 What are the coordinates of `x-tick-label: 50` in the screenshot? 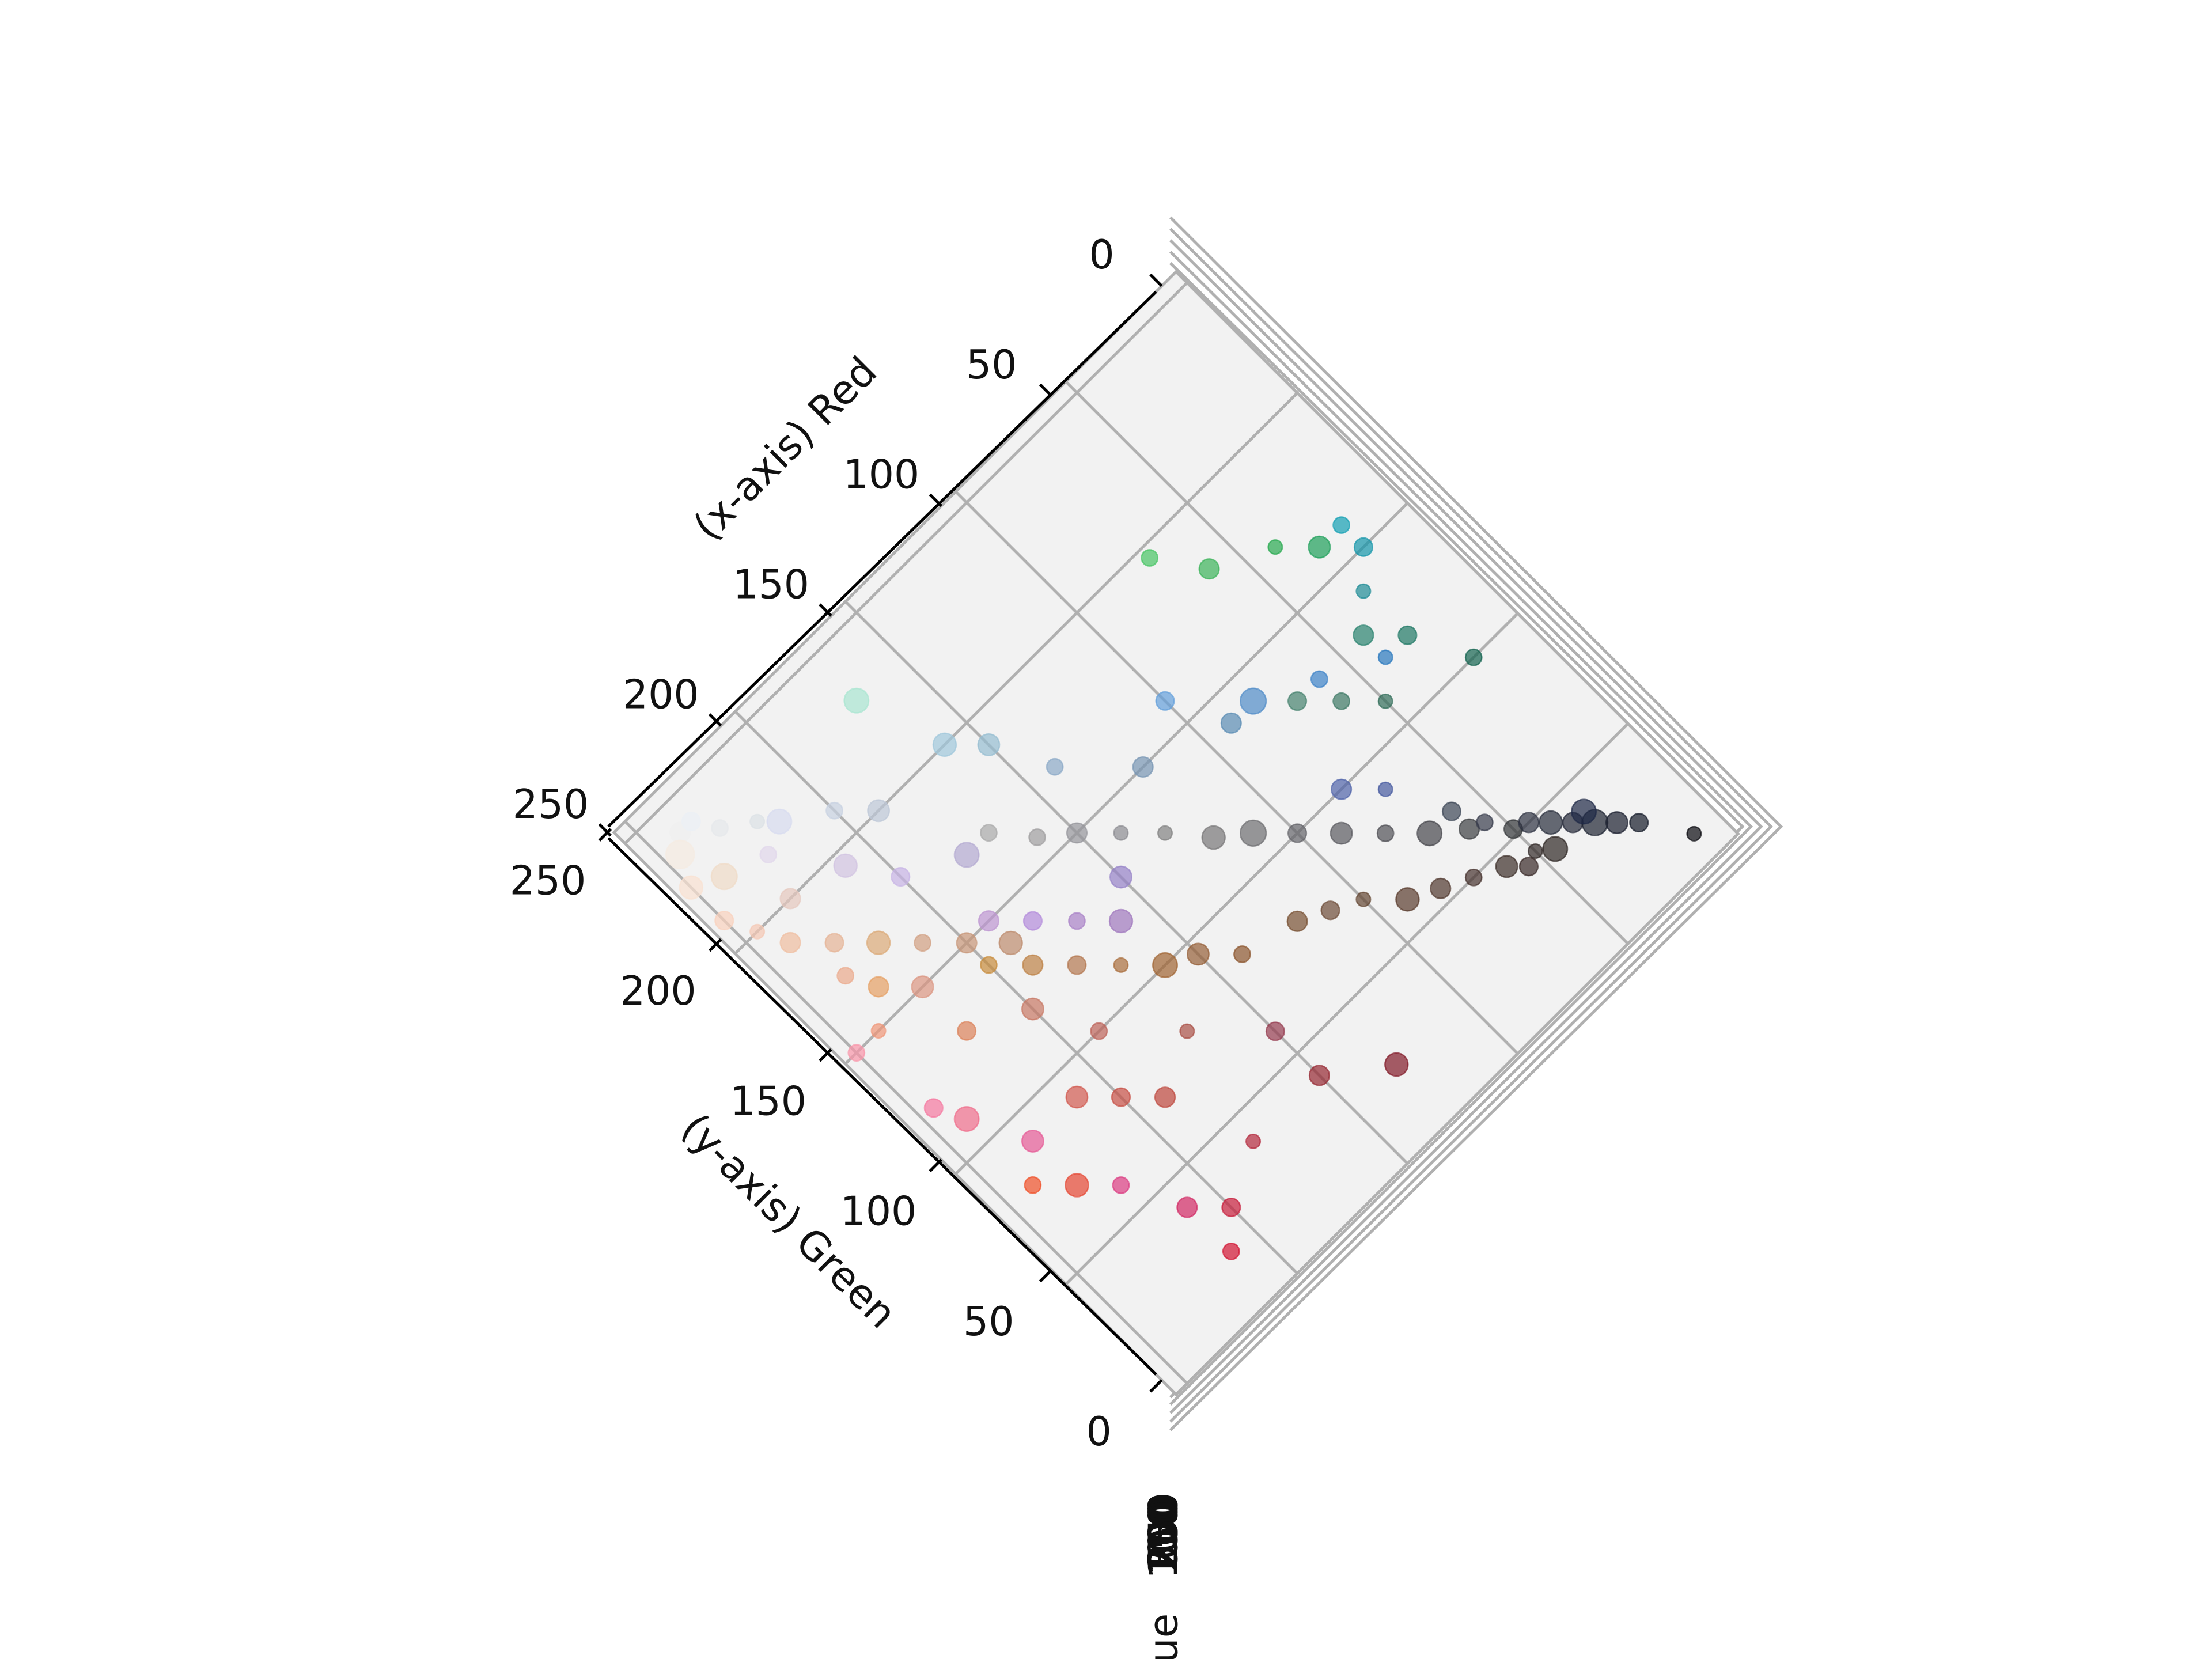 It's located at (991, 365).